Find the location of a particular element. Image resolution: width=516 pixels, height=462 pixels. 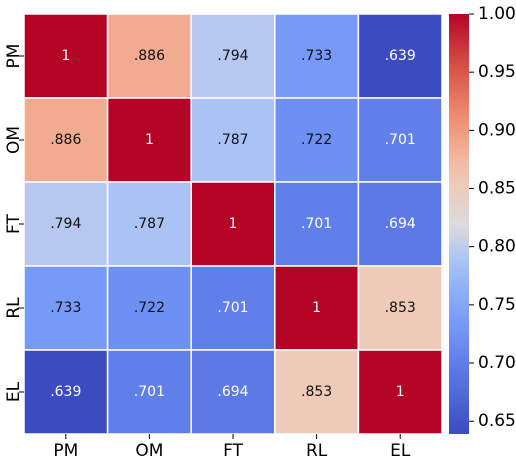

colorbar-tick-label: 0.80 is located at coordinates (497, 247).